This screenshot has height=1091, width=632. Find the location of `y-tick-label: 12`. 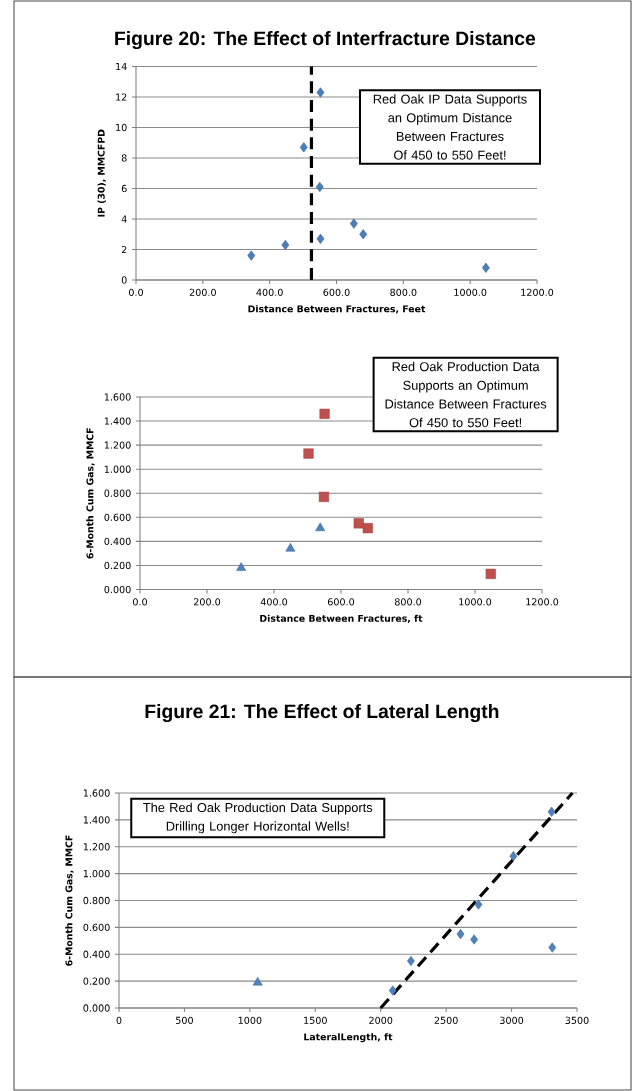

y-tick-label: 12 is located at coordinates (121, 97).